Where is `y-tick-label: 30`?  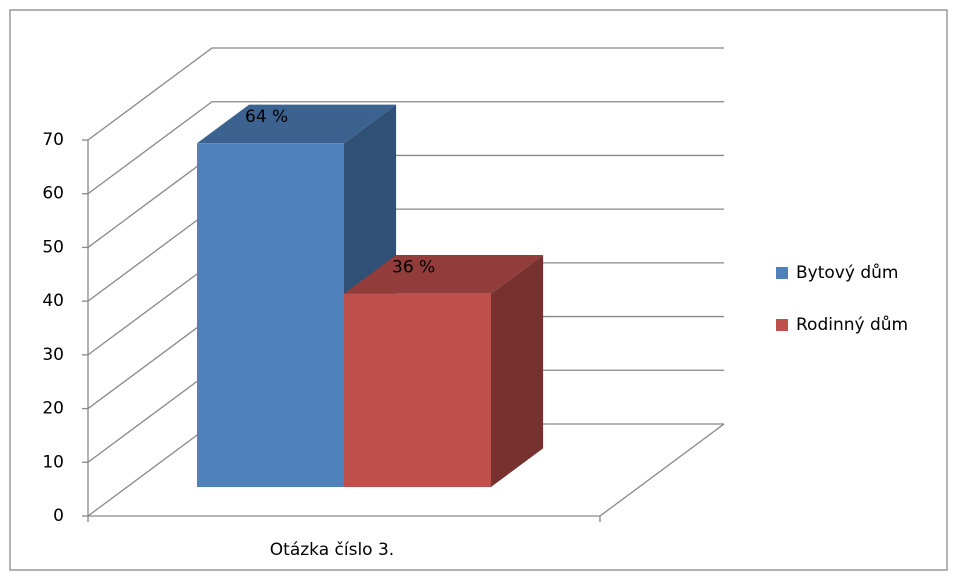 y-tick-label: 30 is located at coordinates (53, 355).